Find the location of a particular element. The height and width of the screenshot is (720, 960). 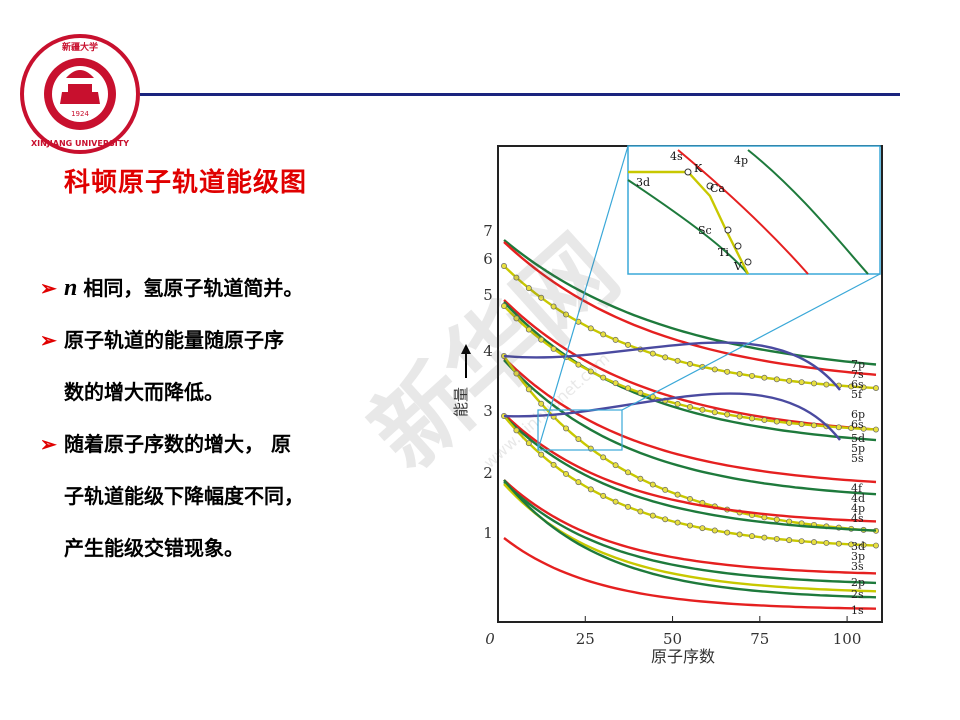

inset-3d-curve is located at coordinates (689, 222).